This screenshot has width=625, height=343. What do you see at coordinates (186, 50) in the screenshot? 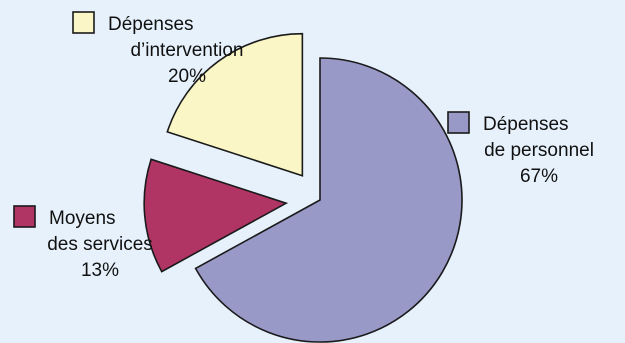
I see `slice-category-label: d’intervention` at bounding box center [186, 50].